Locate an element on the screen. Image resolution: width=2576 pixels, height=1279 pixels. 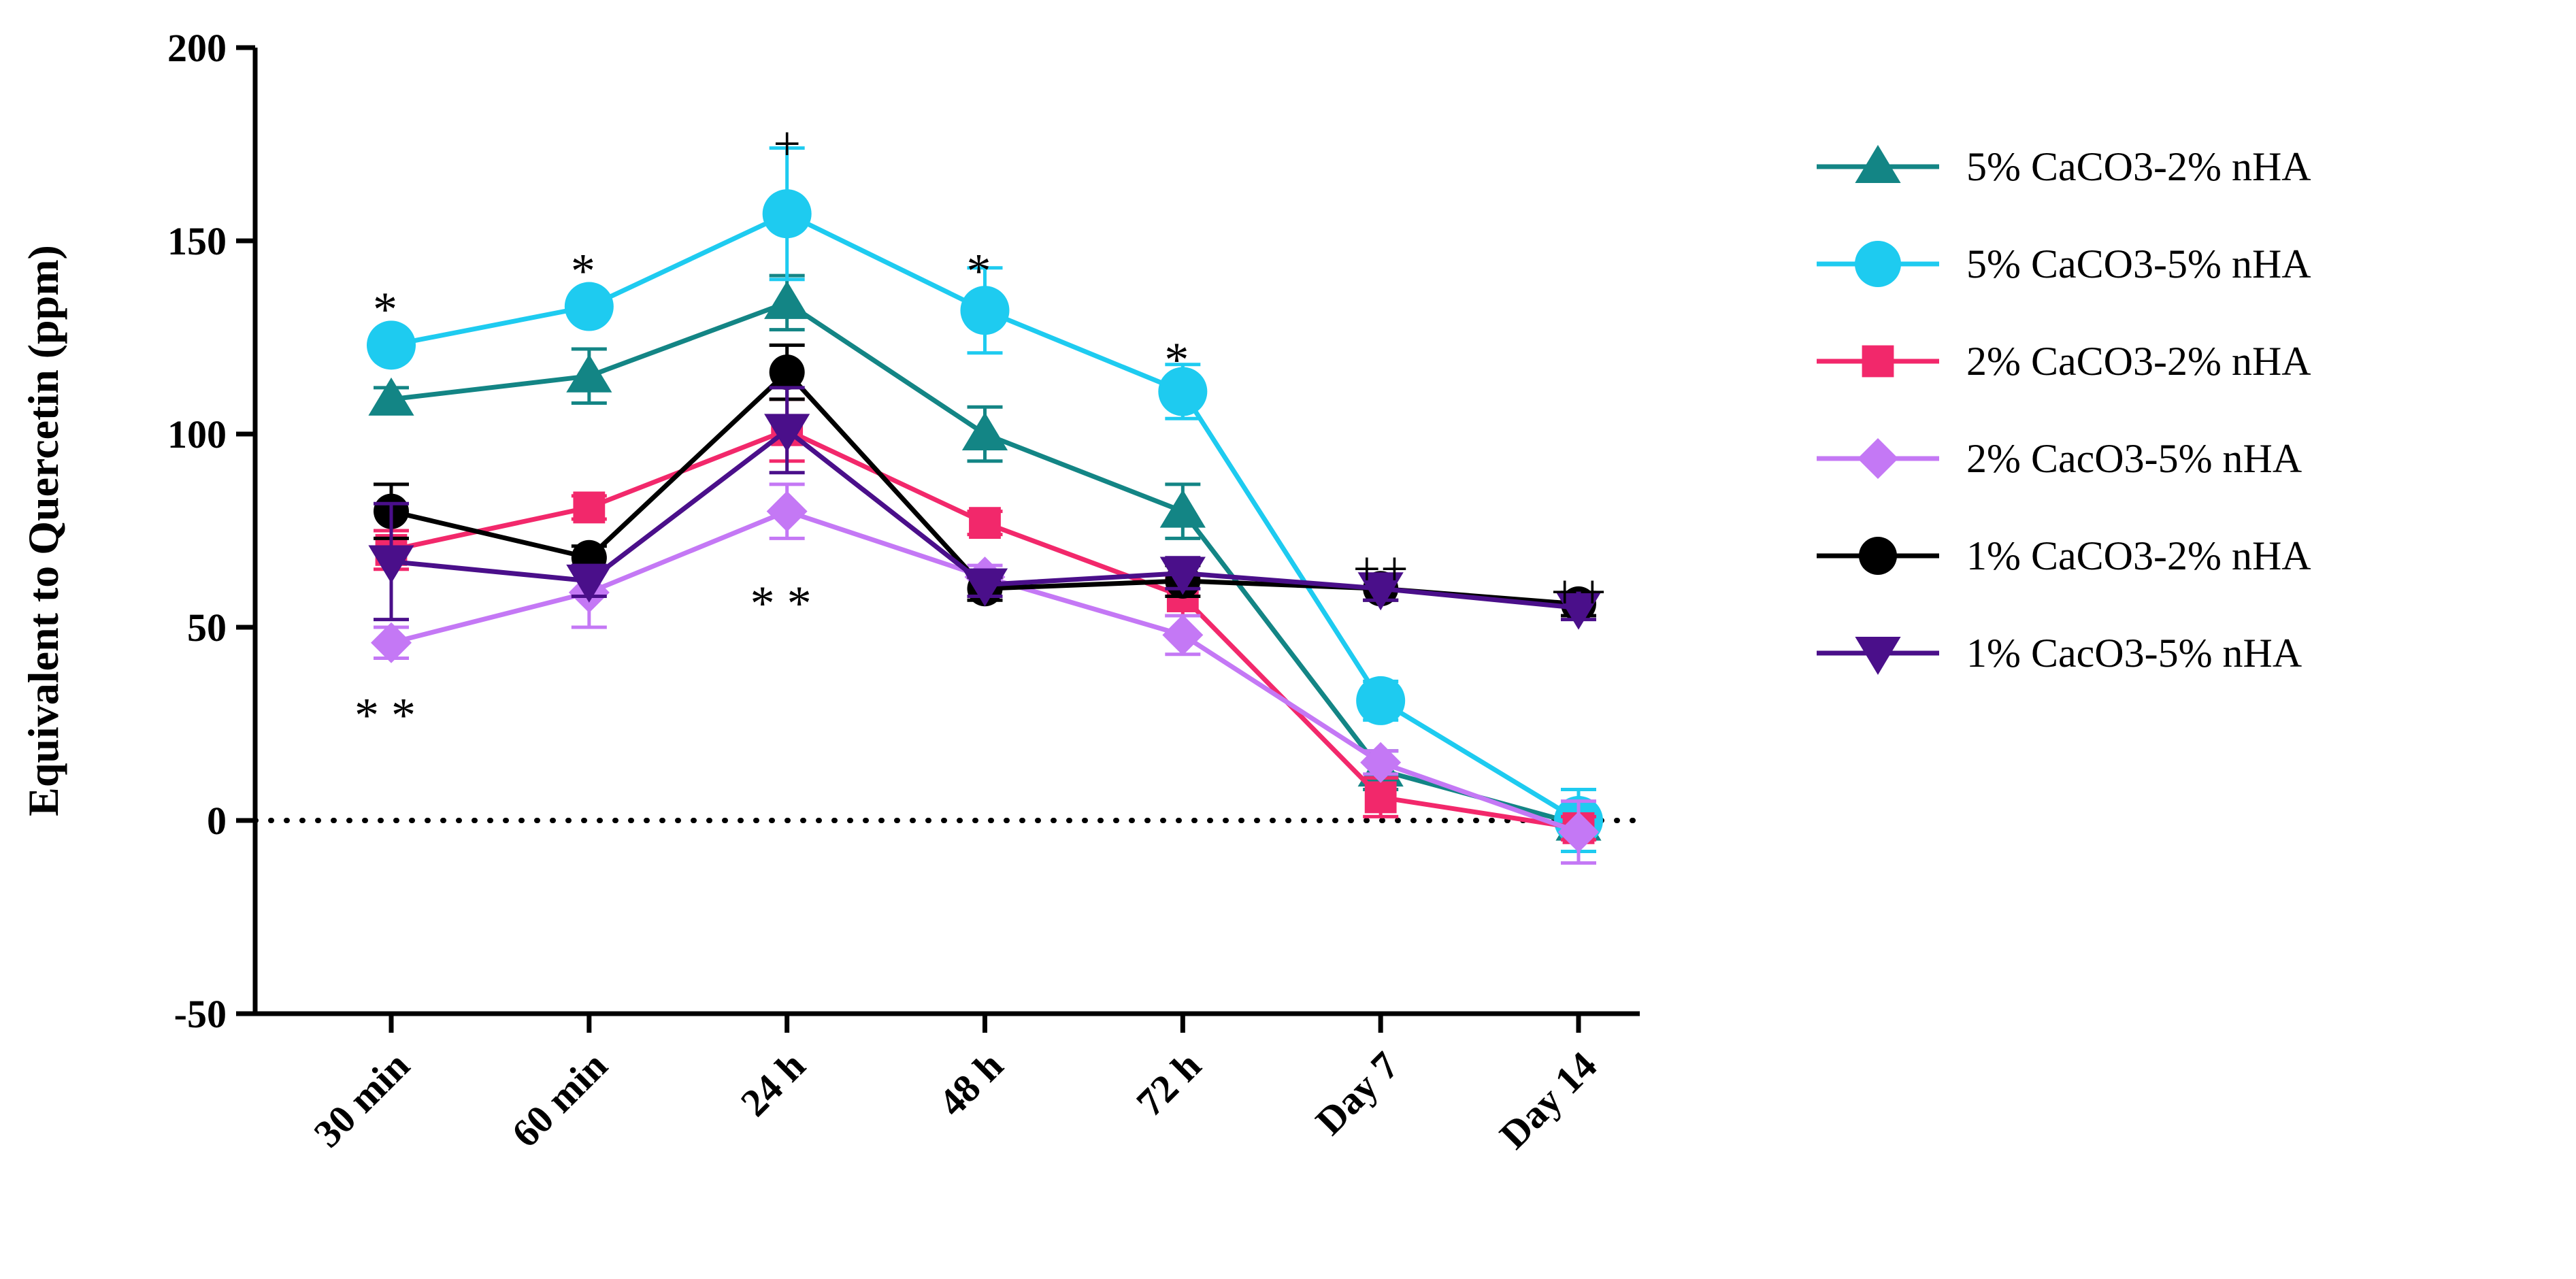
x-tick-label: 72 h is located at coordinates (1168, 1084).